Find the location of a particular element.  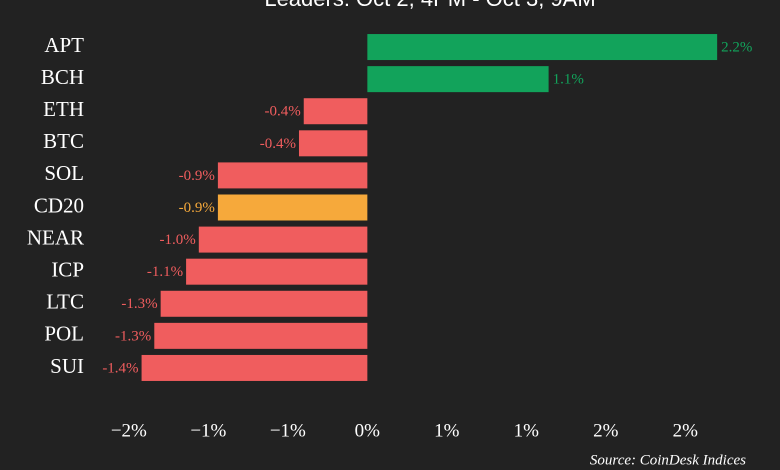

value-label: -1.1% is located at coordinates (165, 272).